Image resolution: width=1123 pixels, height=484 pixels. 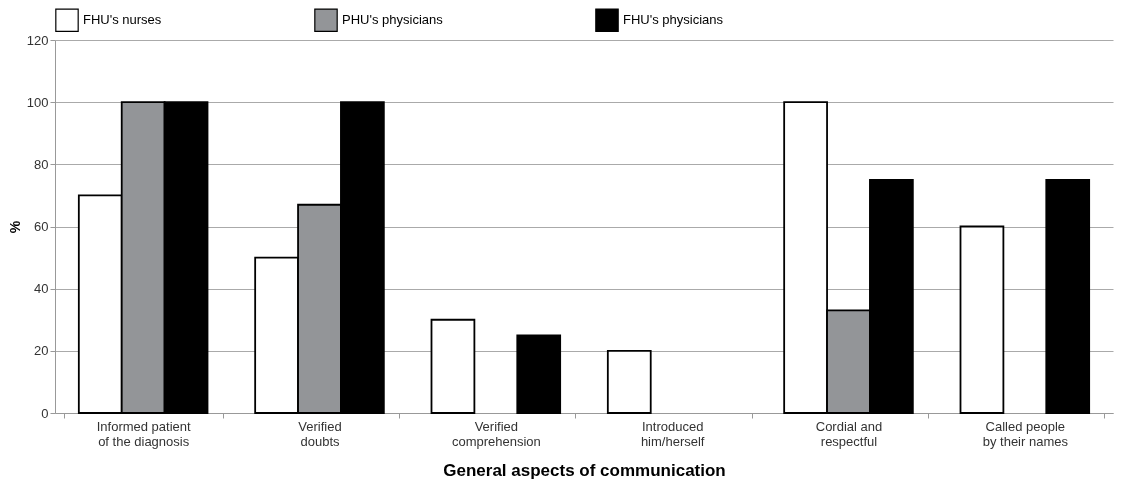 What do you see at coordinates (45, 413) in the screenshot?
I see `y-tick-label: 0` at bounding box center [45, 413].